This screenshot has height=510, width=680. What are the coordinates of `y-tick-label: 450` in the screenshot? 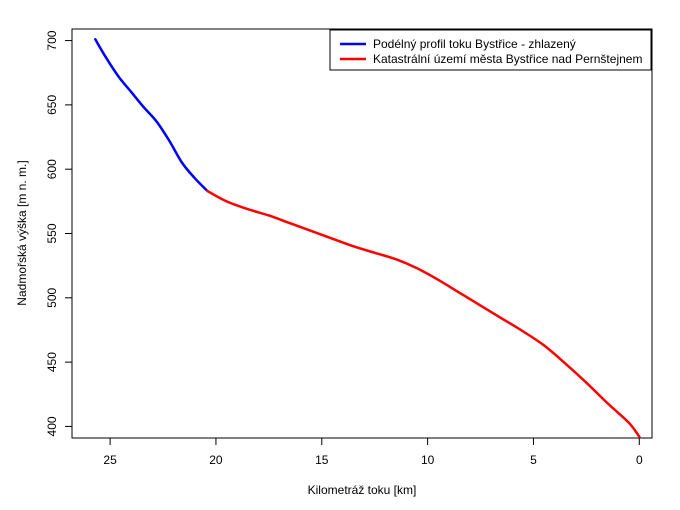 It's located at (52, 362).